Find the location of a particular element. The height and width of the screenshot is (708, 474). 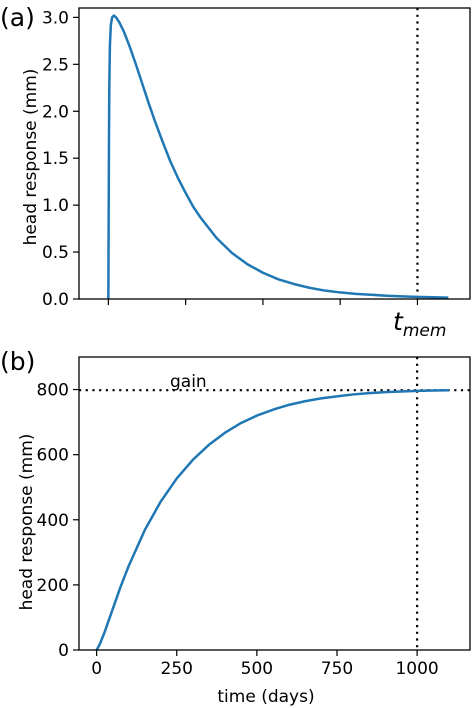

panel-a-ylabel: head response (mm) is located at coordinates (31, 157).